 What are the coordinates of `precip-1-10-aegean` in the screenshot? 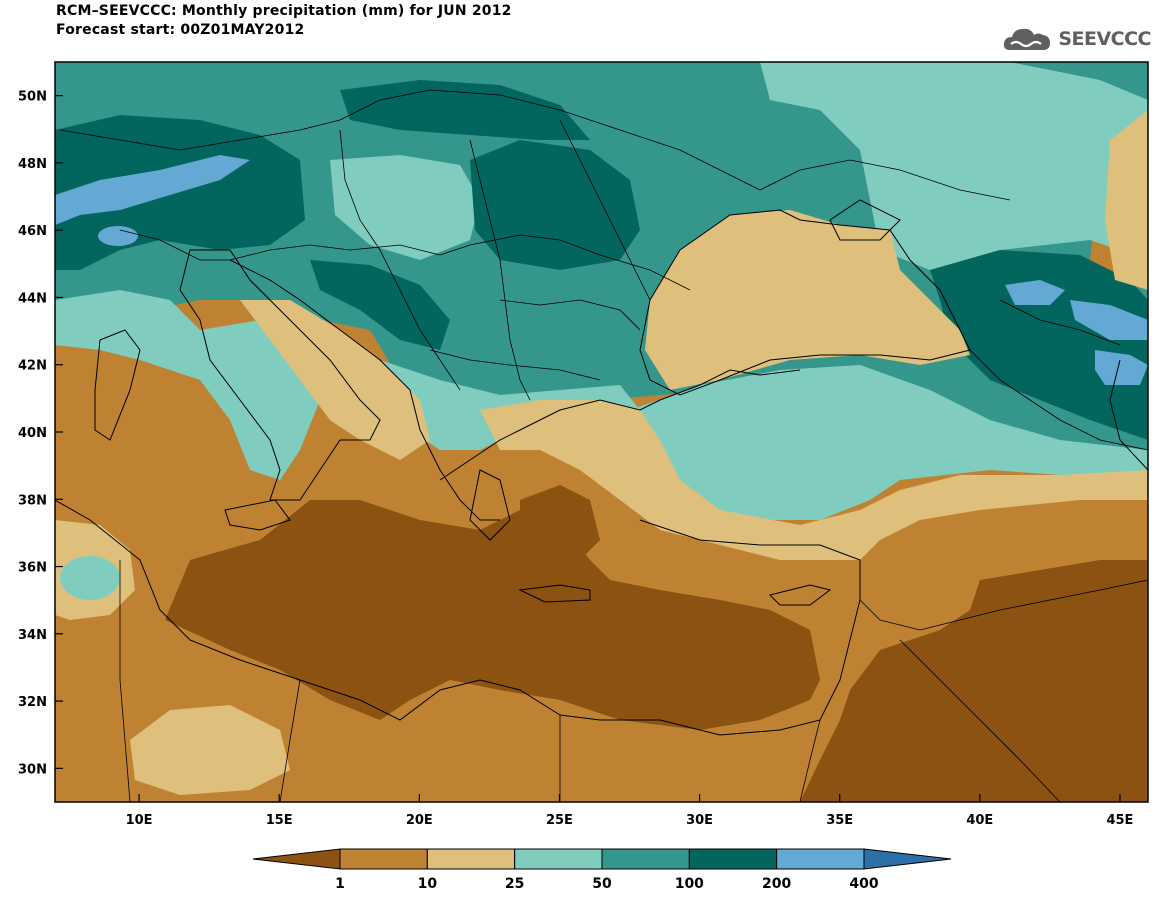 It's located at (560, 522).